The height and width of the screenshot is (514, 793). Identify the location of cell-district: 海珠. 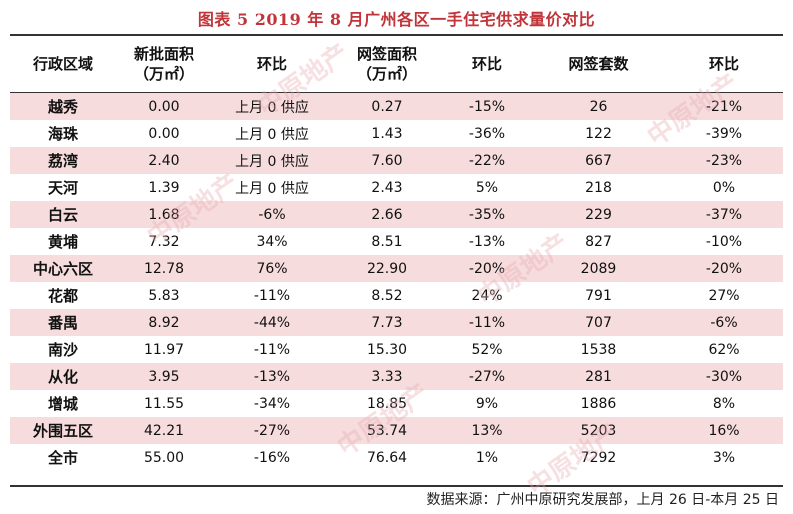
(63, 133).